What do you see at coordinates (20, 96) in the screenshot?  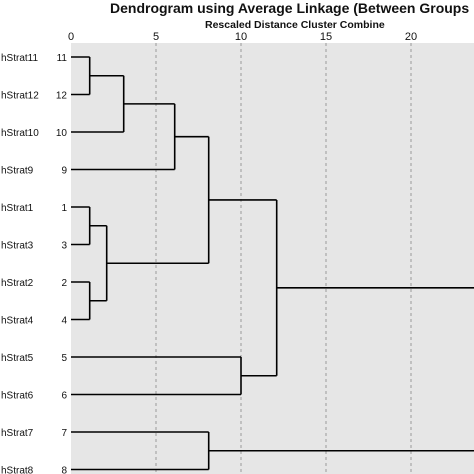 I see `leaf-name: hStrat12` at bounding box center [20, 96].